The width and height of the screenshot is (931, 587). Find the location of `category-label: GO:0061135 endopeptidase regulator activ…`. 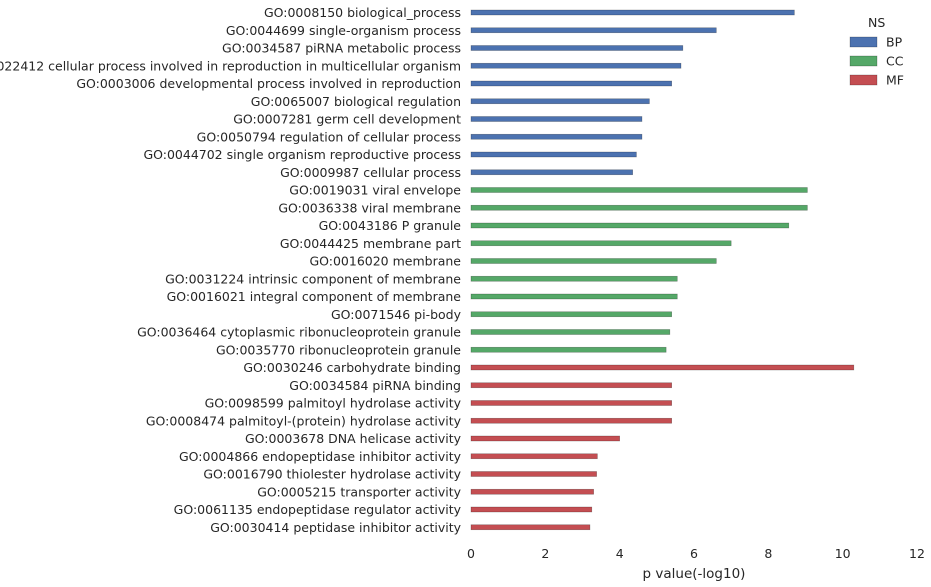

category-label: GO:0061135 endopeptidase regulator activ… is located at coordinates (318, 509).